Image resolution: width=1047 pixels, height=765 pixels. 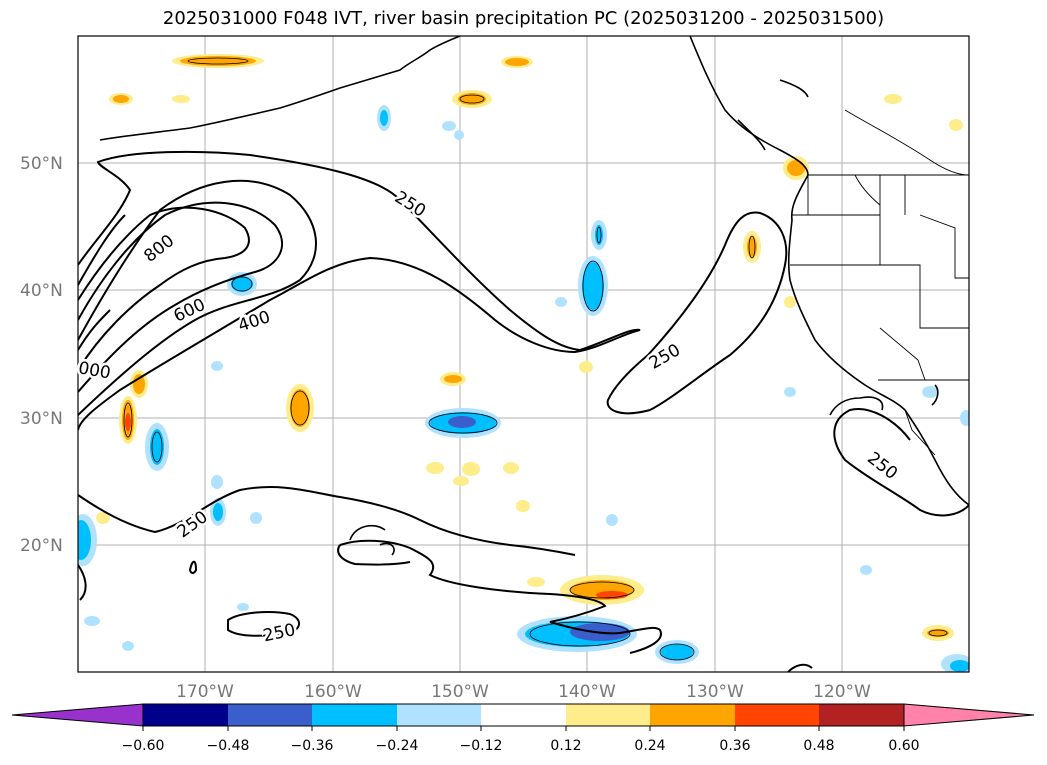 What do you see at coordinates (333, 692) in the screenshot?
I see `lon-label-160w: 160°W` at bounding box center [333, 692].